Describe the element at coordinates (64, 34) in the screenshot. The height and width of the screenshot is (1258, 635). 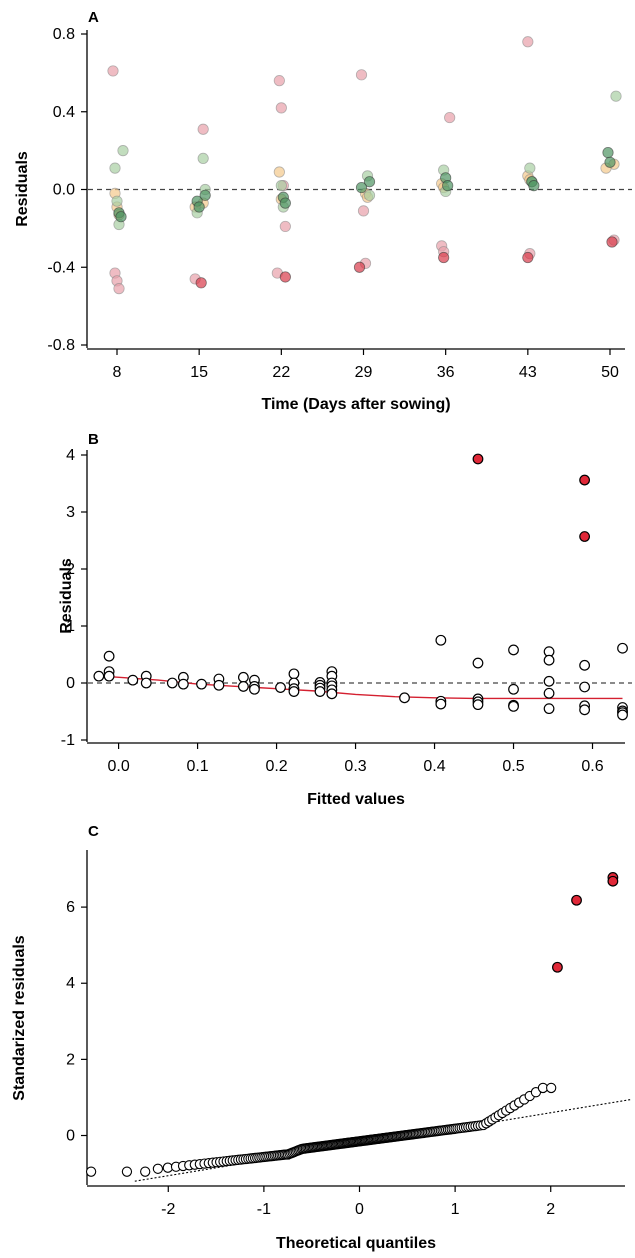
I see `panel-a-ytick-label: 0.8` at that location.